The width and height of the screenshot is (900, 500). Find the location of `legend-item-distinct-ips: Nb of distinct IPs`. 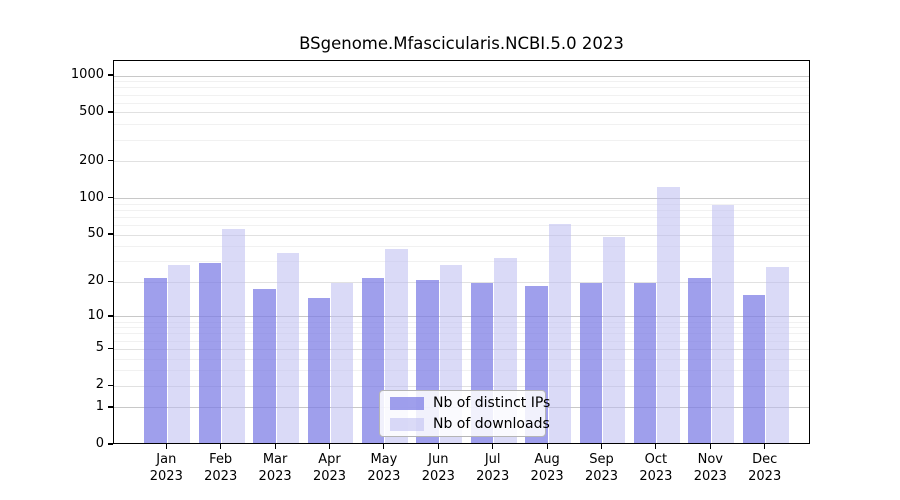

legend-item-distinct-ips: Nb of distinct IPs is located at coordinates (465, 403).